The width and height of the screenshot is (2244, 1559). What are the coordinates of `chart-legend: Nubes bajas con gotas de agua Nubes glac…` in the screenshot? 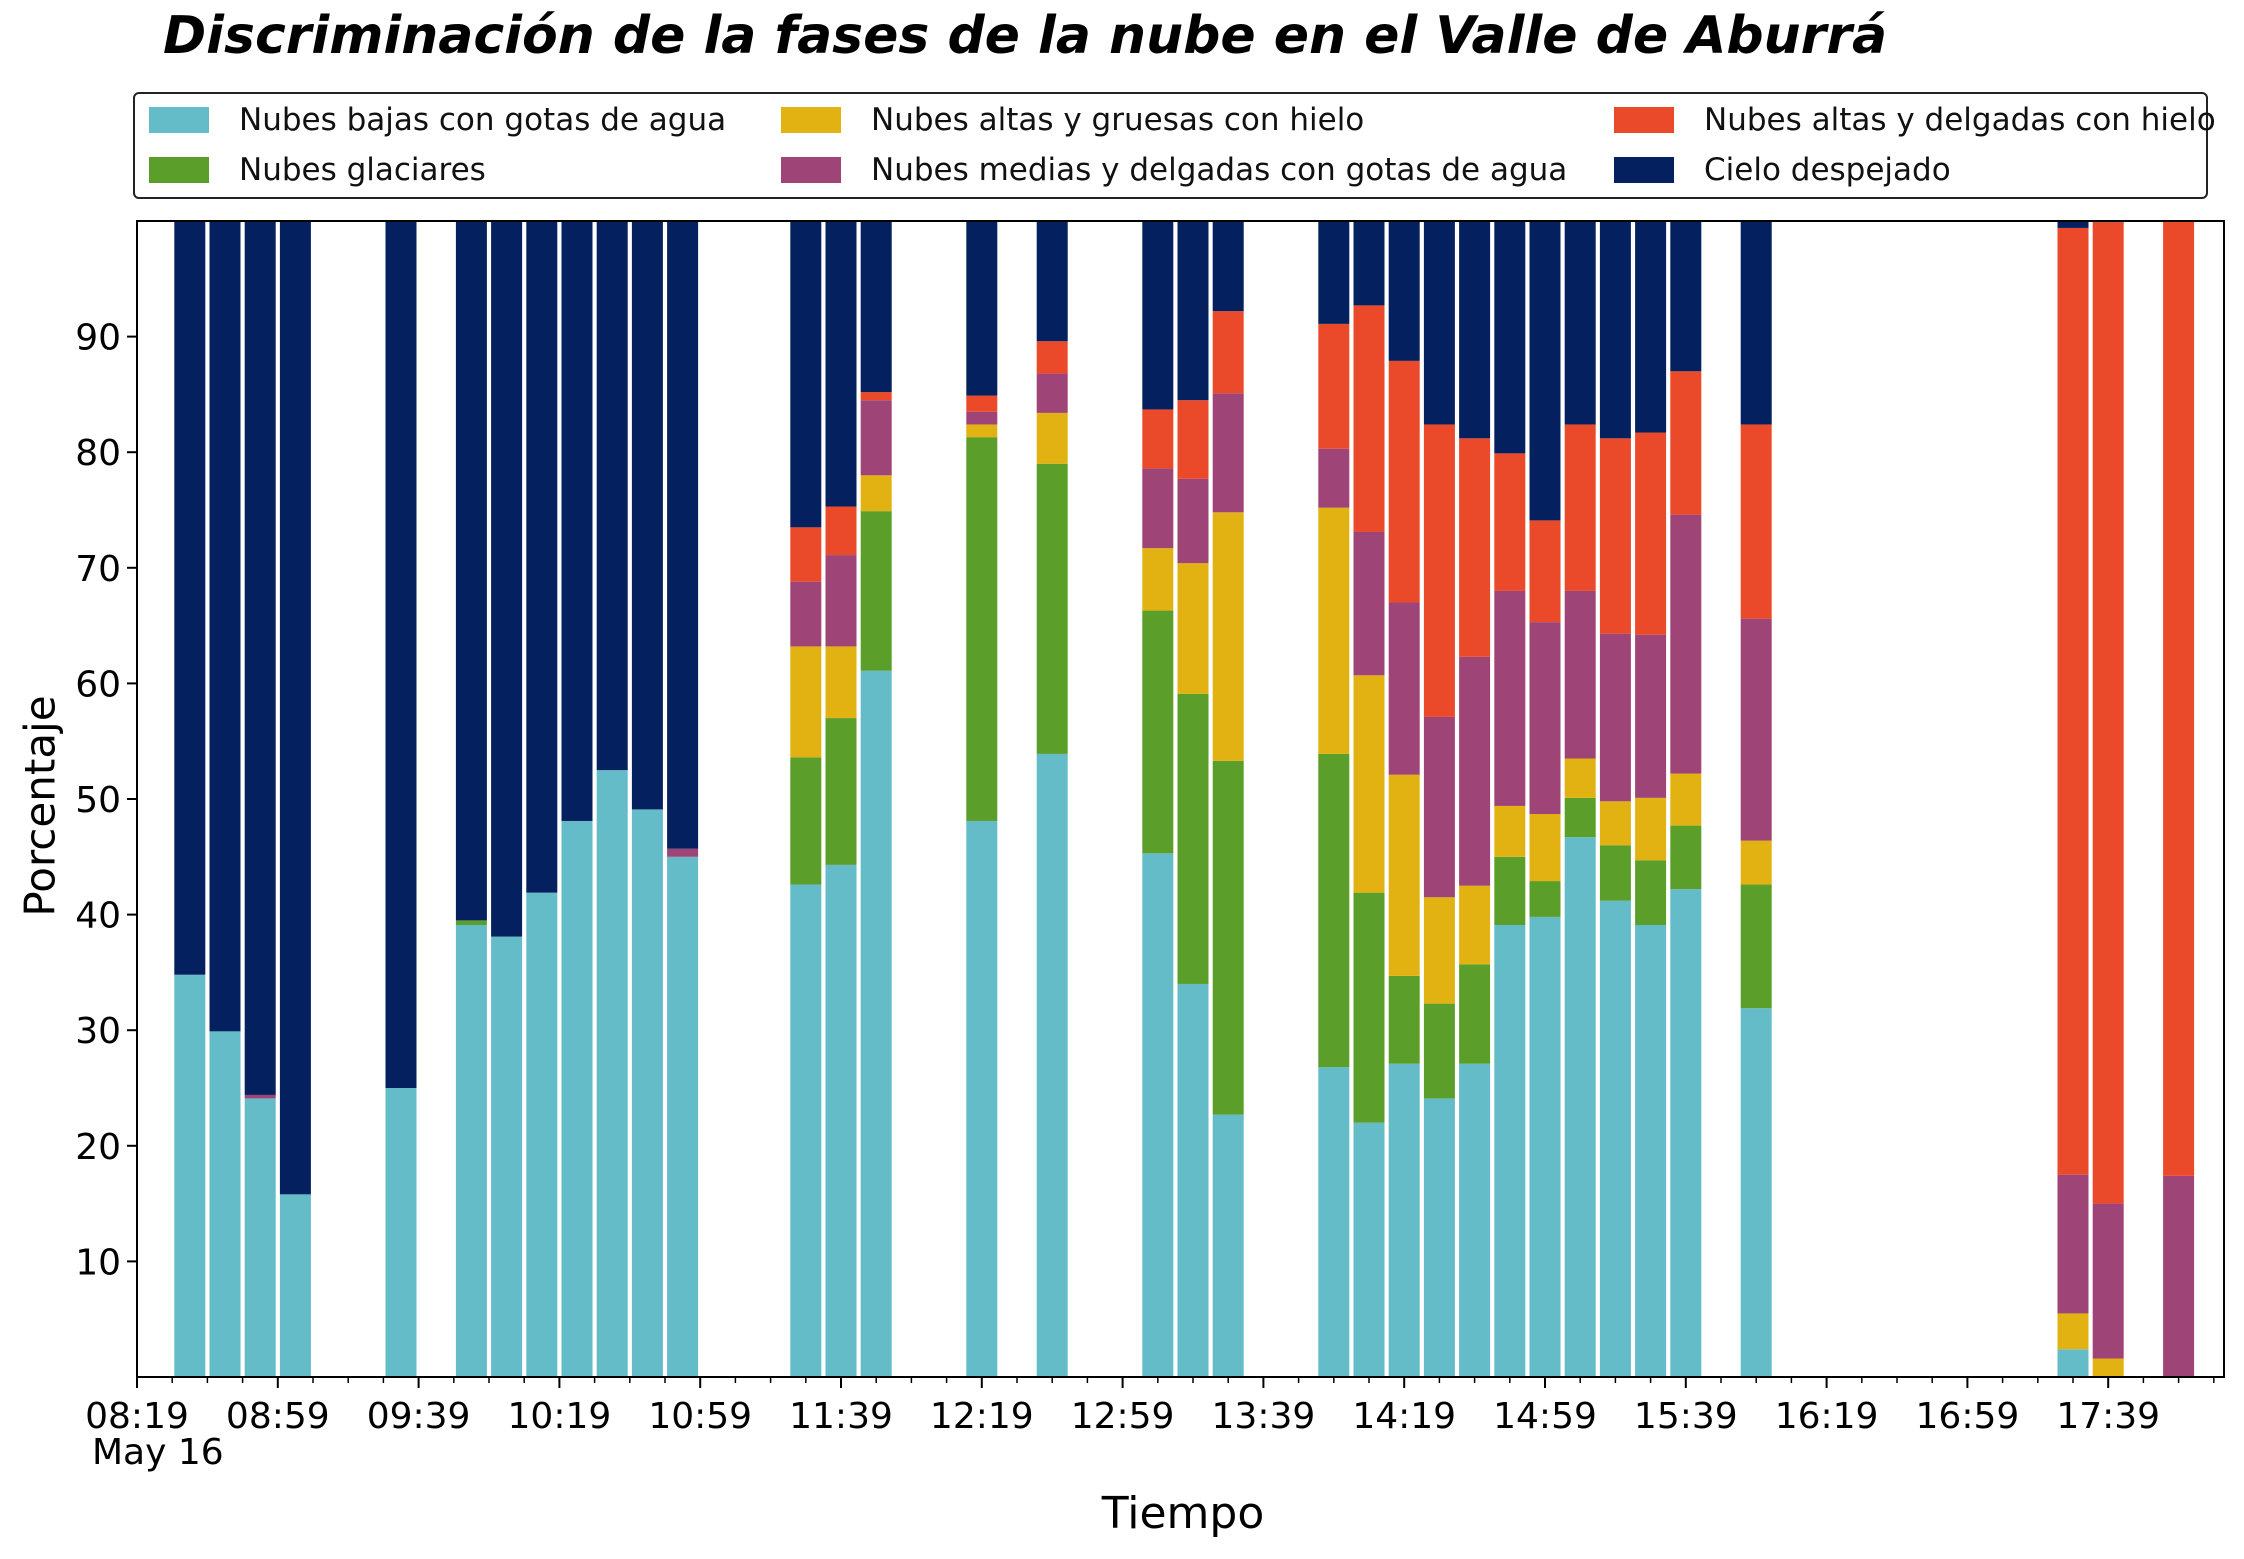 It's located at (1174, 145).